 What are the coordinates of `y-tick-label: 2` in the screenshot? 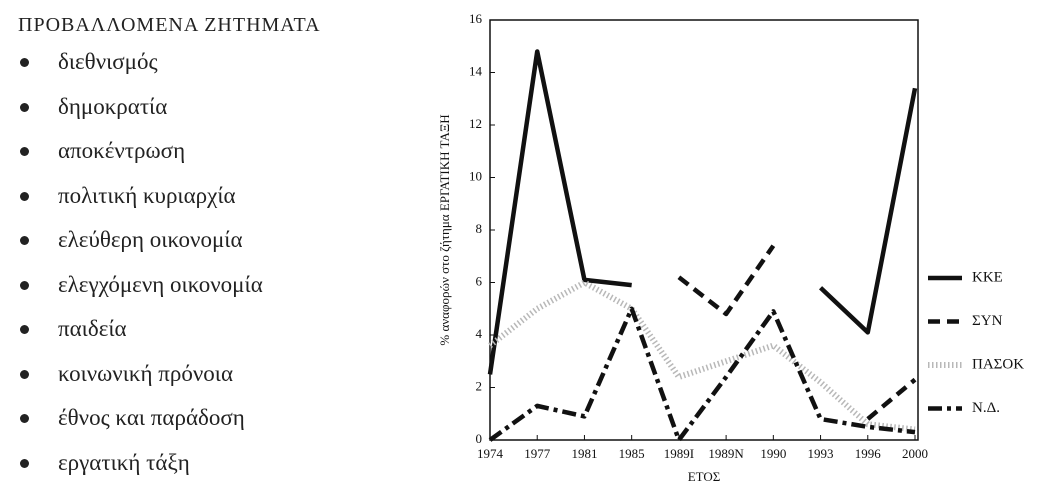 It's located at (479, 385).